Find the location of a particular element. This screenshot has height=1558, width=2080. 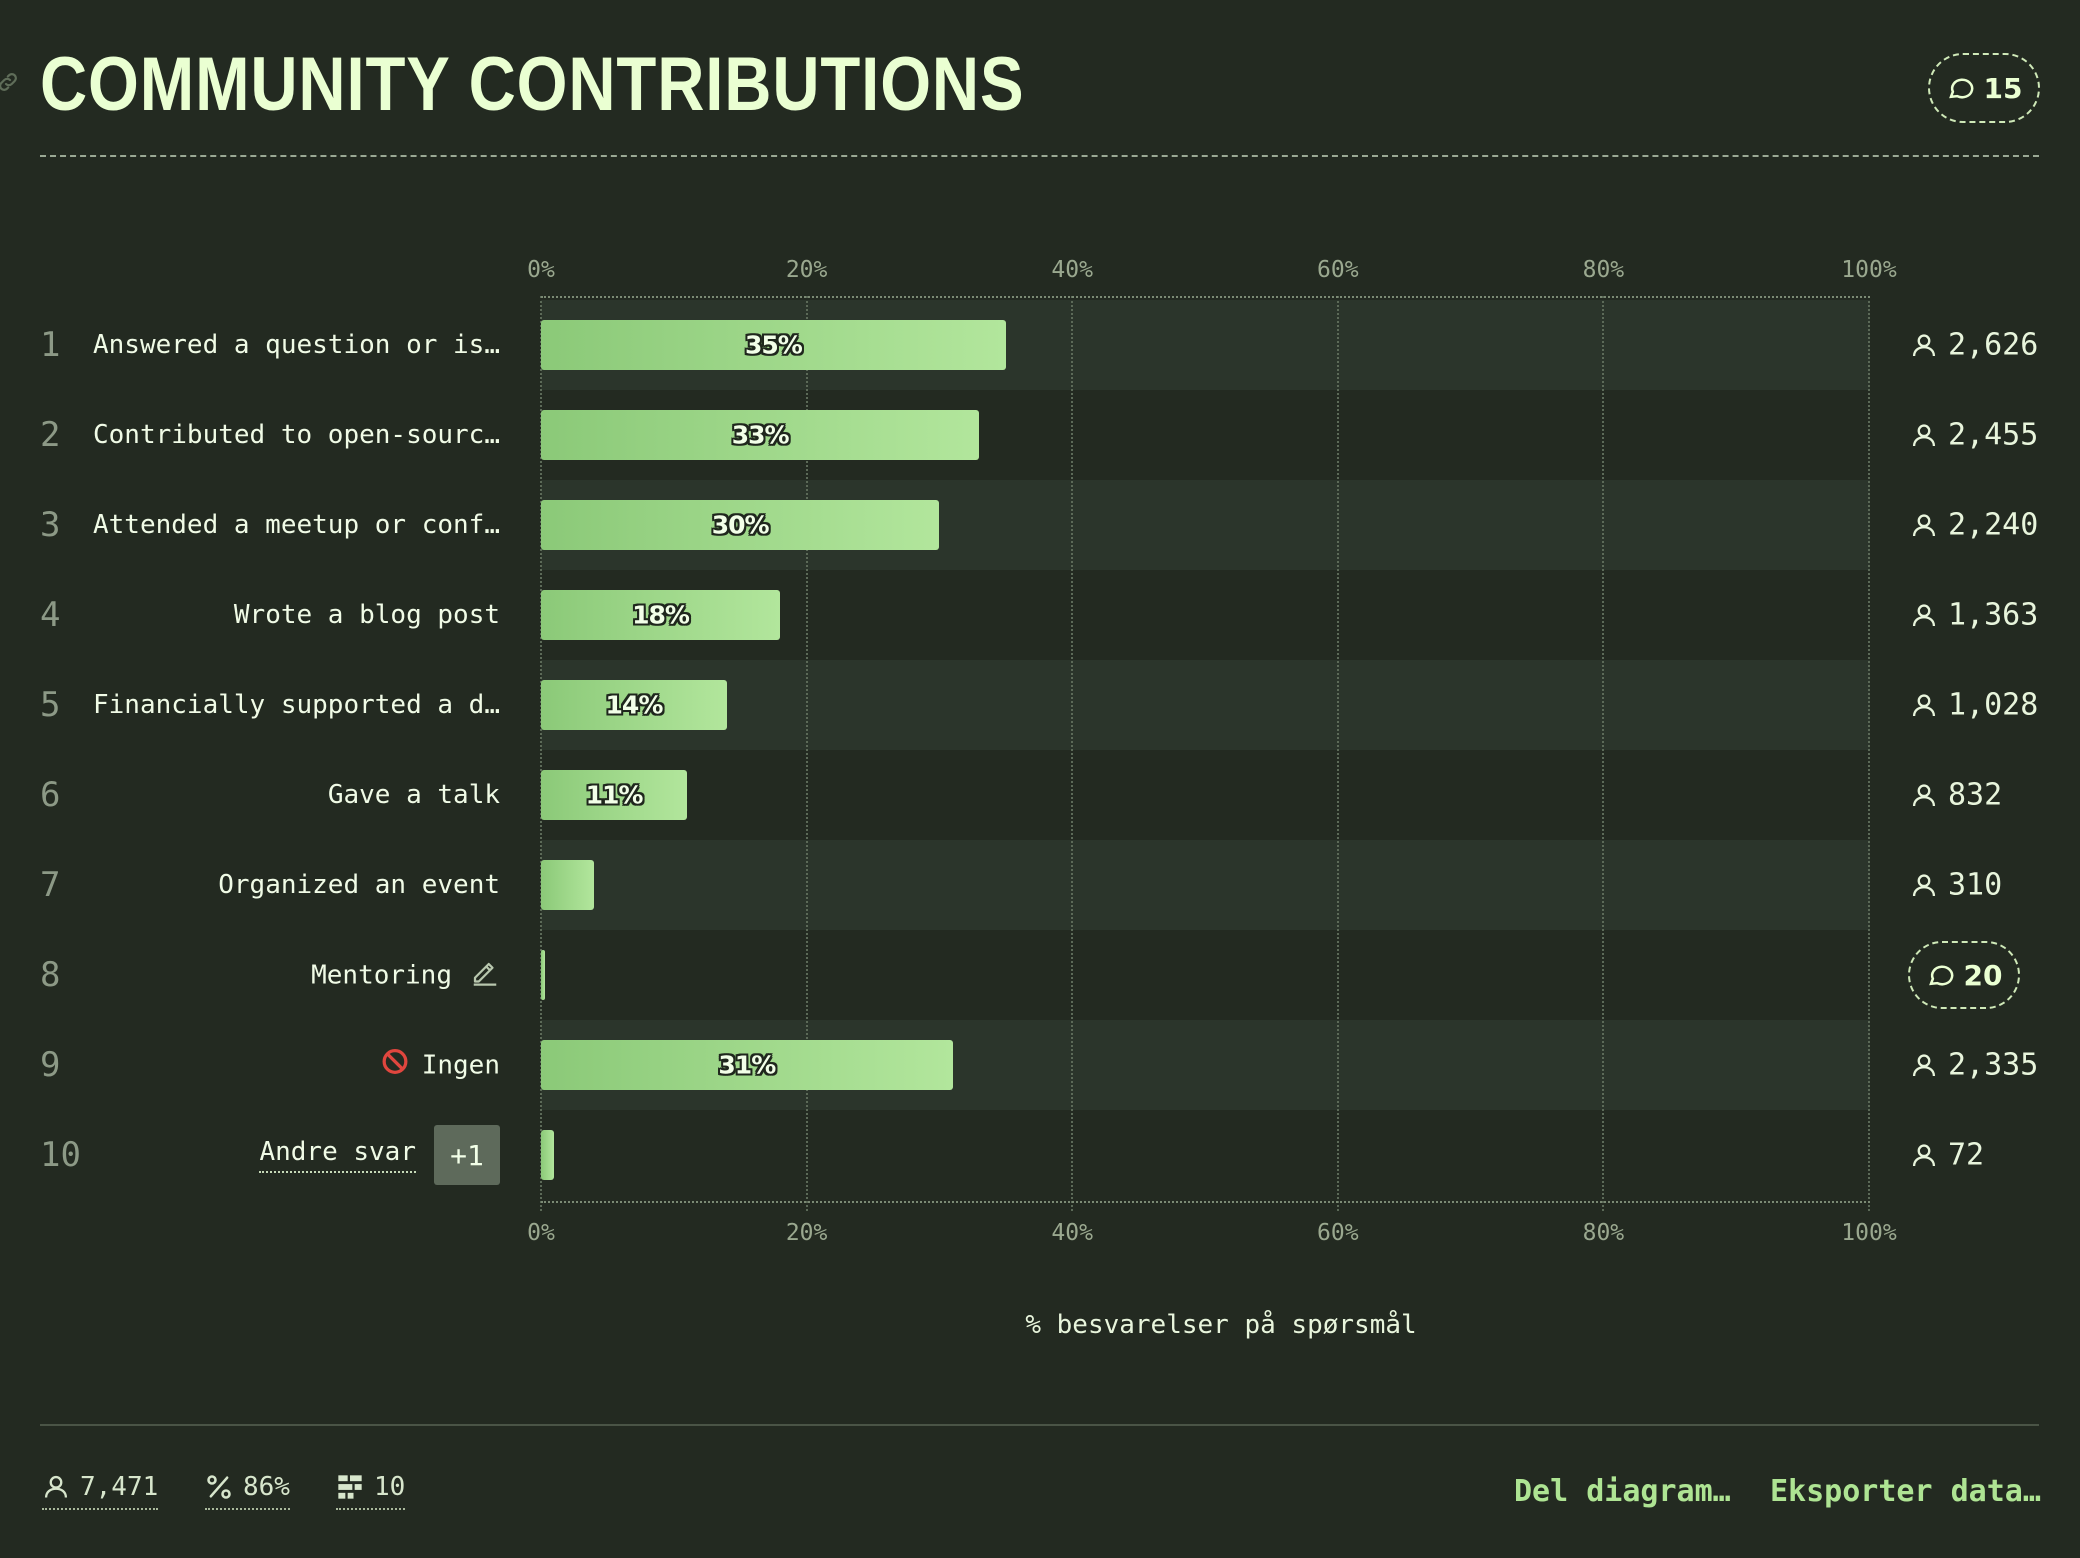

row-rank: 10 is located at coordinates (60, 1155).